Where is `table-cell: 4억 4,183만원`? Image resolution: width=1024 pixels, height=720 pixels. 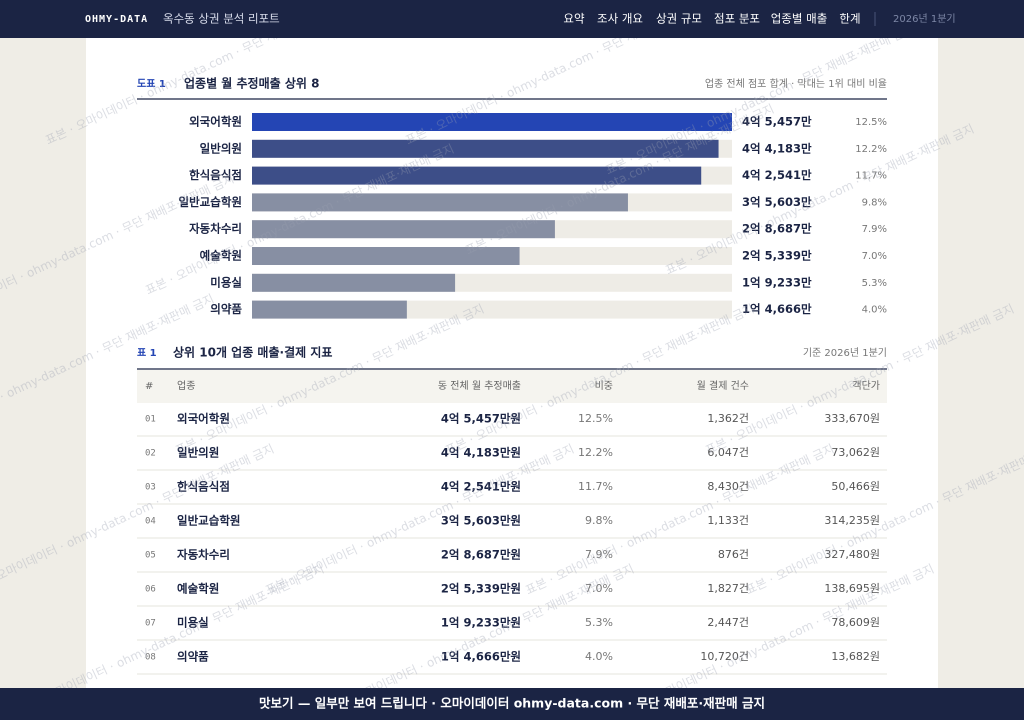
table-cell: 4억 4,183만원 is located at coordinates (481, 453).